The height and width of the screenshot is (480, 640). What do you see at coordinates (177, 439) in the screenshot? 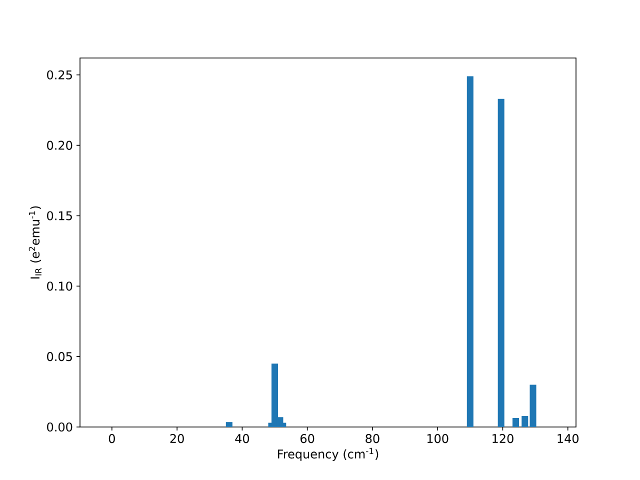
I see `x-tick-label: 20` at bounding box center [177, 439].